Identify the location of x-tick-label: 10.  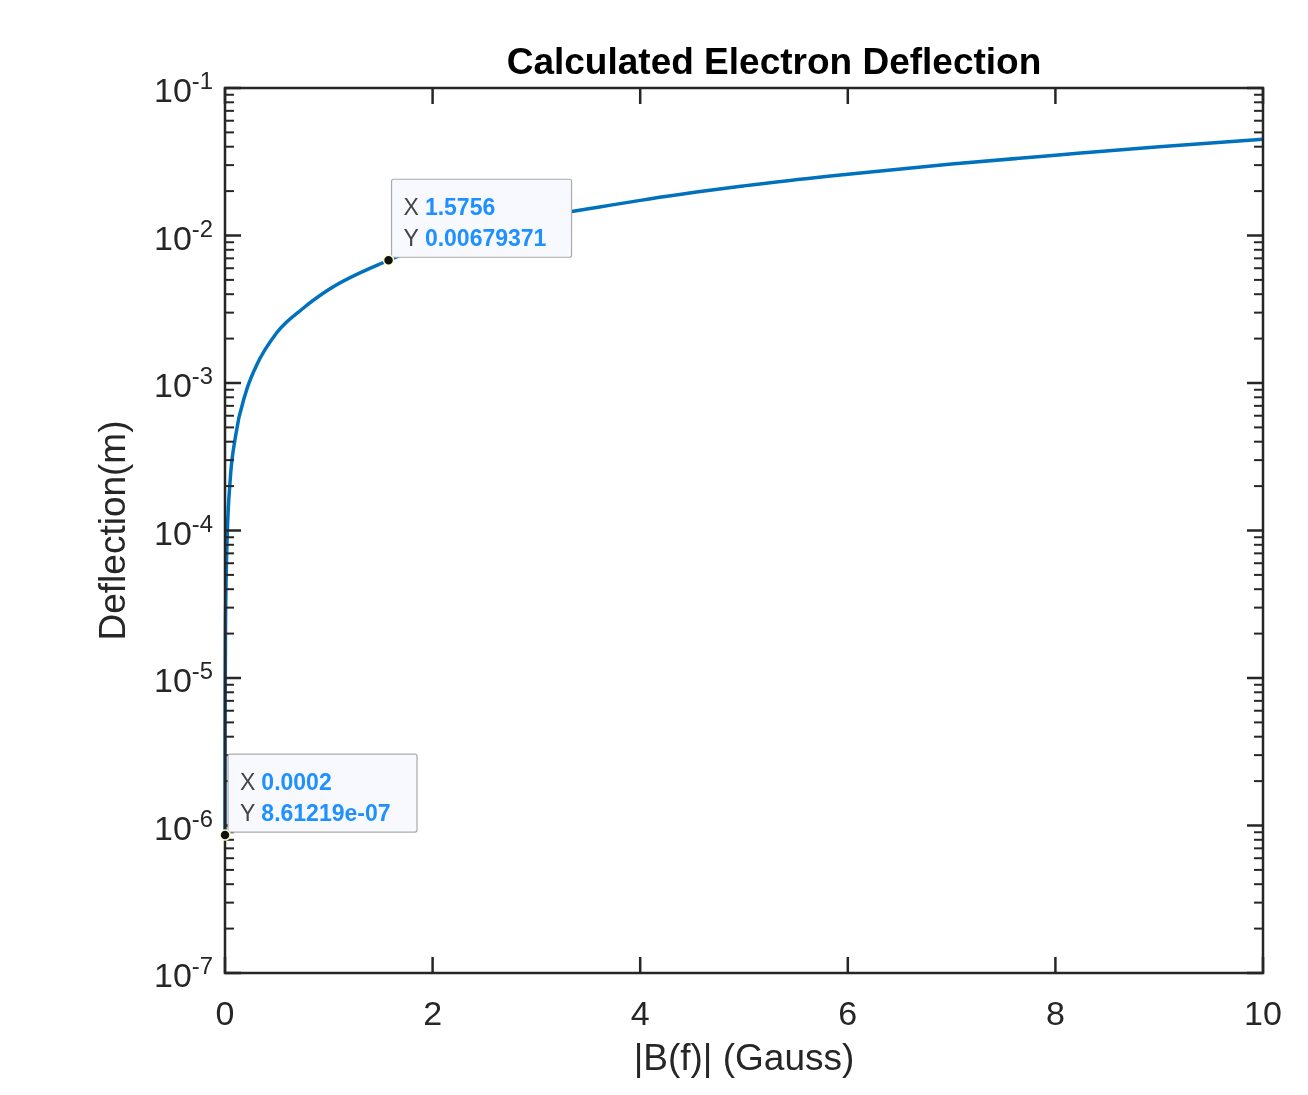
(1263, 1013).